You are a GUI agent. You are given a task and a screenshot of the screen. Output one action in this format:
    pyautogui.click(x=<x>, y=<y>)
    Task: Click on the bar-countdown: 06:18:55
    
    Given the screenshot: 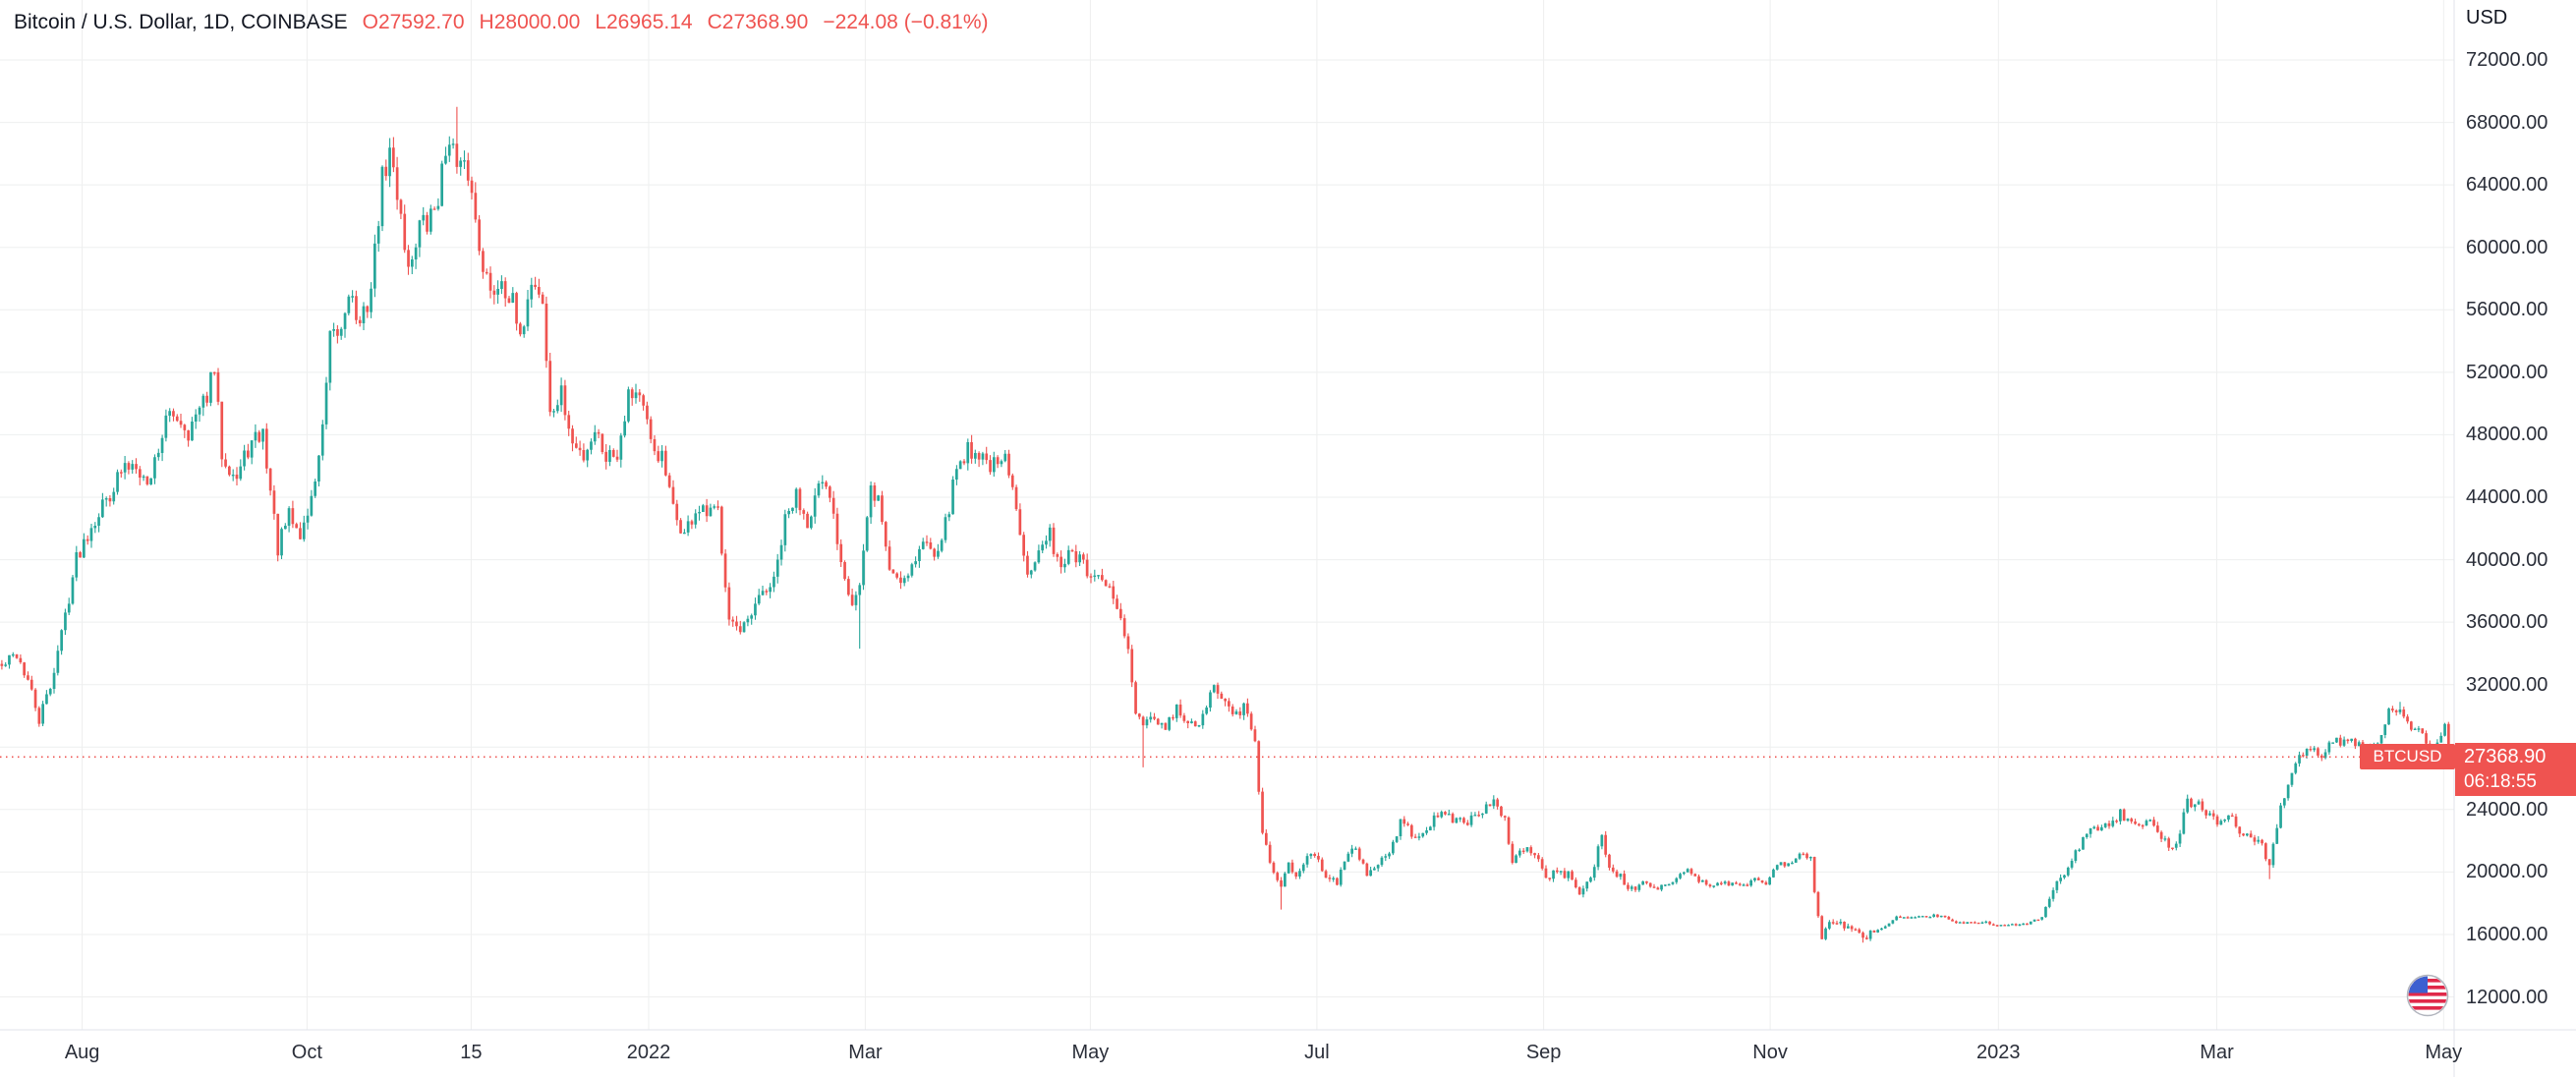 What is the action you would take?
    pyautogui.click(x=2501, y=782)
    